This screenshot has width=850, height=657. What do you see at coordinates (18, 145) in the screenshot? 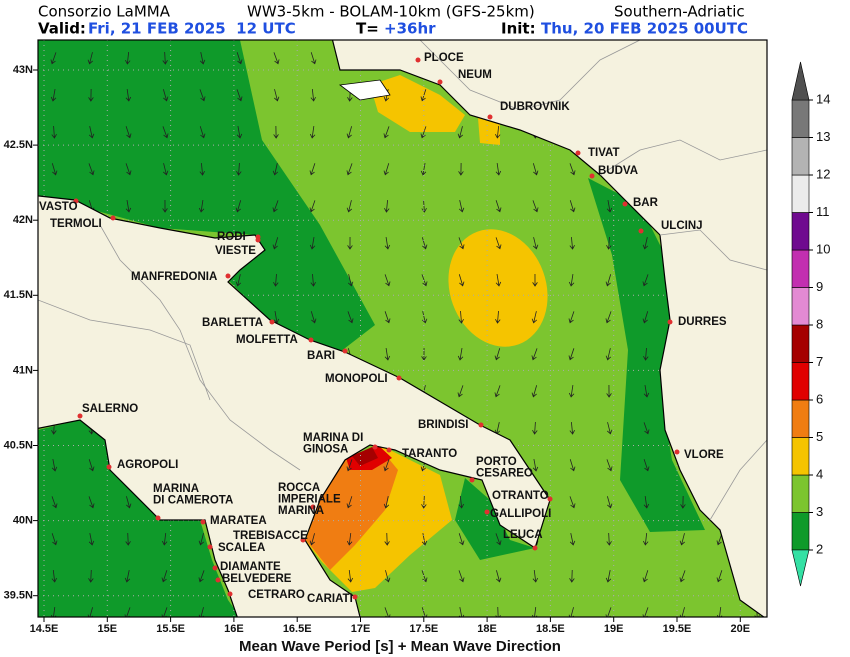
I see `y-tick-label: 42.5N` at bounding box center [18, 145].